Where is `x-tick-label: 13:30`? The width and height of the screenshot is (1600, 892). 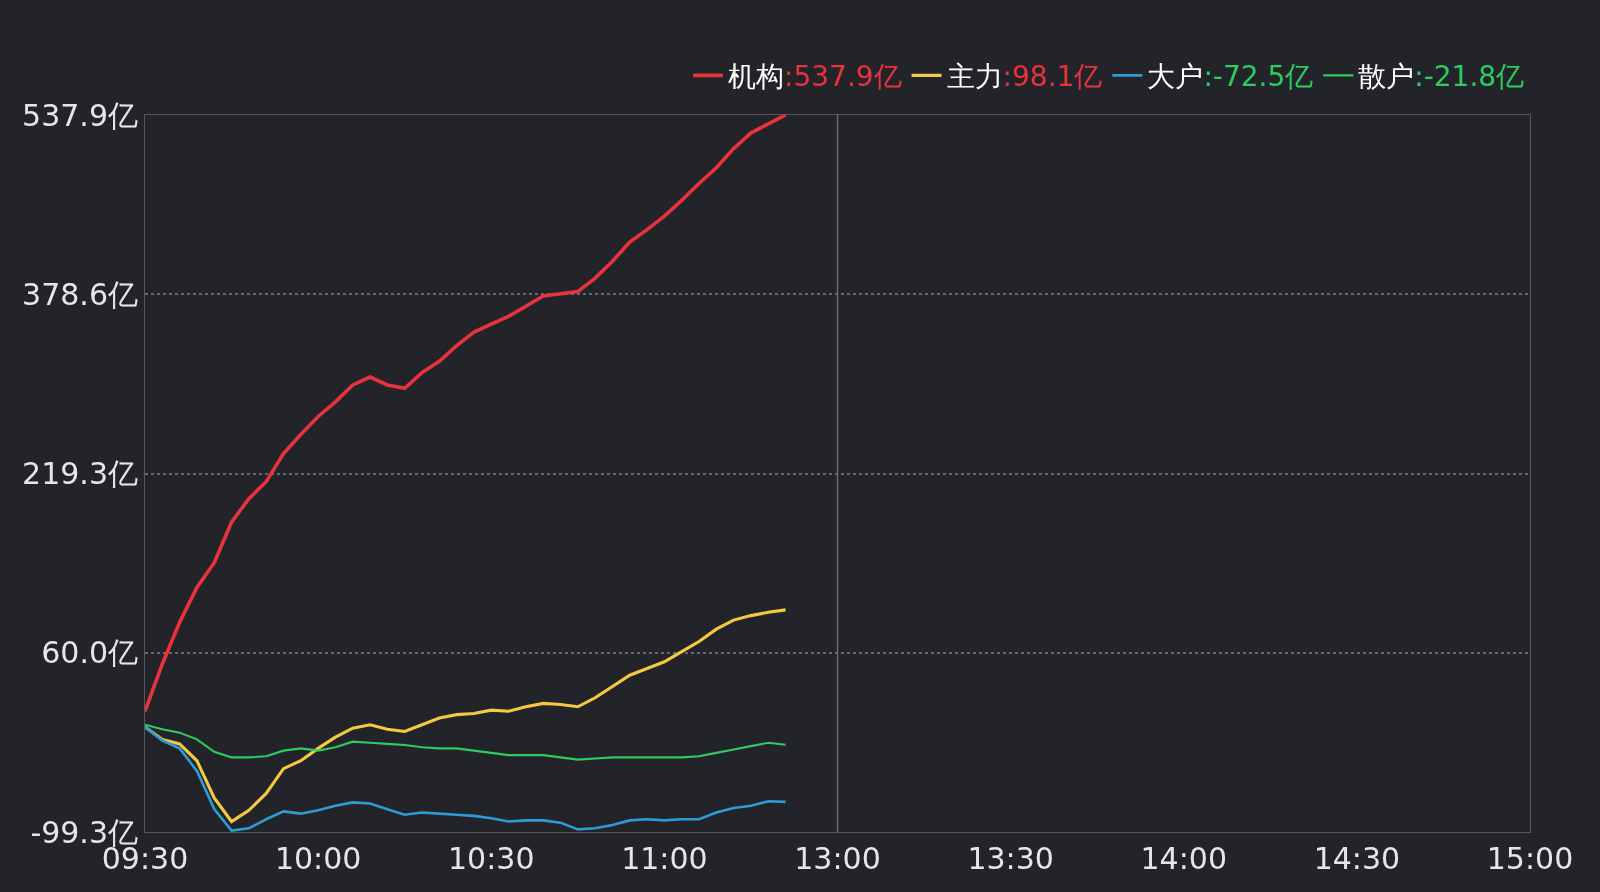
x-tick-label: 13:30 is located at coordinates (1010, 858).